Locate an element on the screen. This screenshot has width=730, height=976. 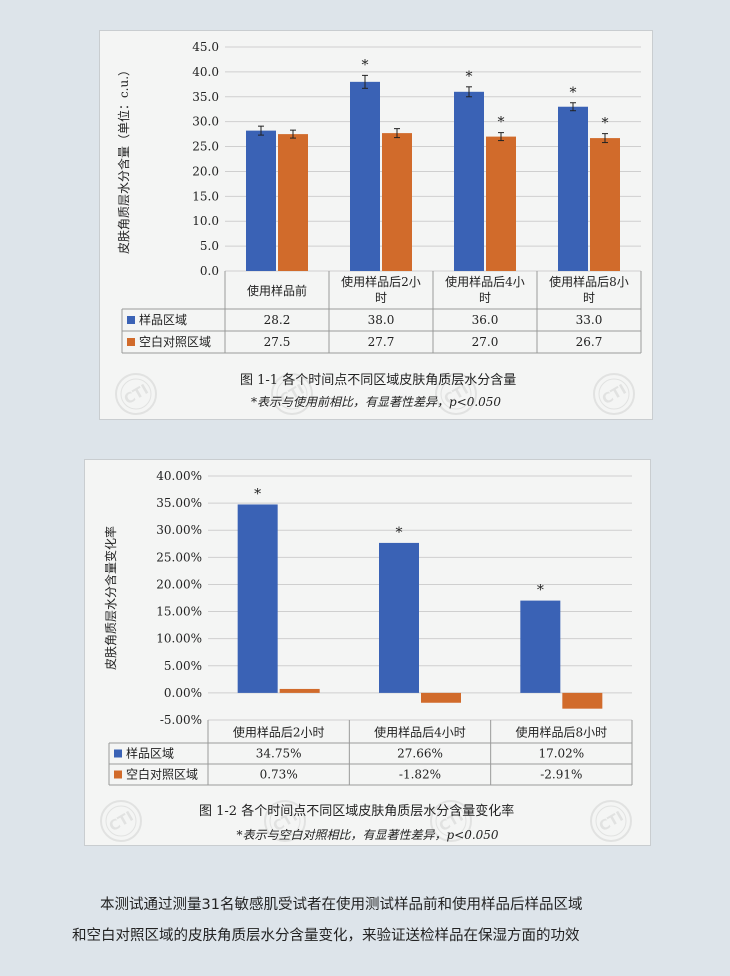
y-tick-label: 25.00% is located at coordinates (179, 557).